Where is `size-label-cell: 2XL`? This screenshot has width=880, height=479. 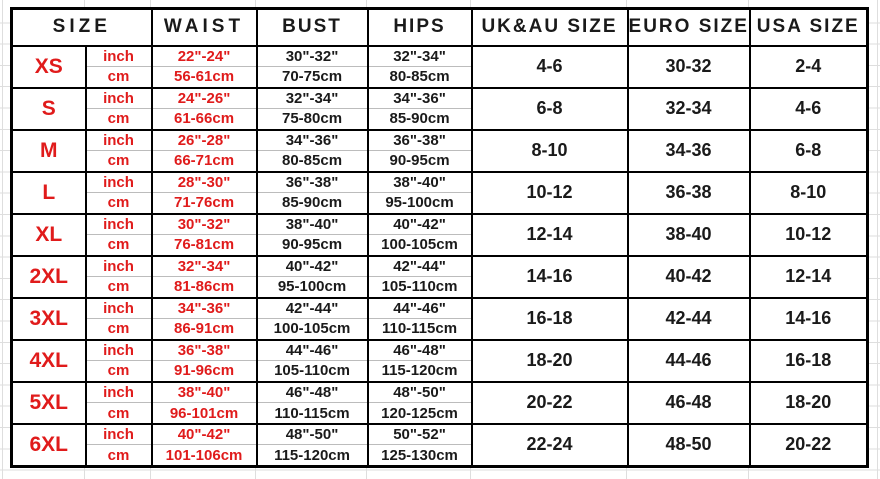 size-label-cell: 2XL is located at coordinates (48, 276).